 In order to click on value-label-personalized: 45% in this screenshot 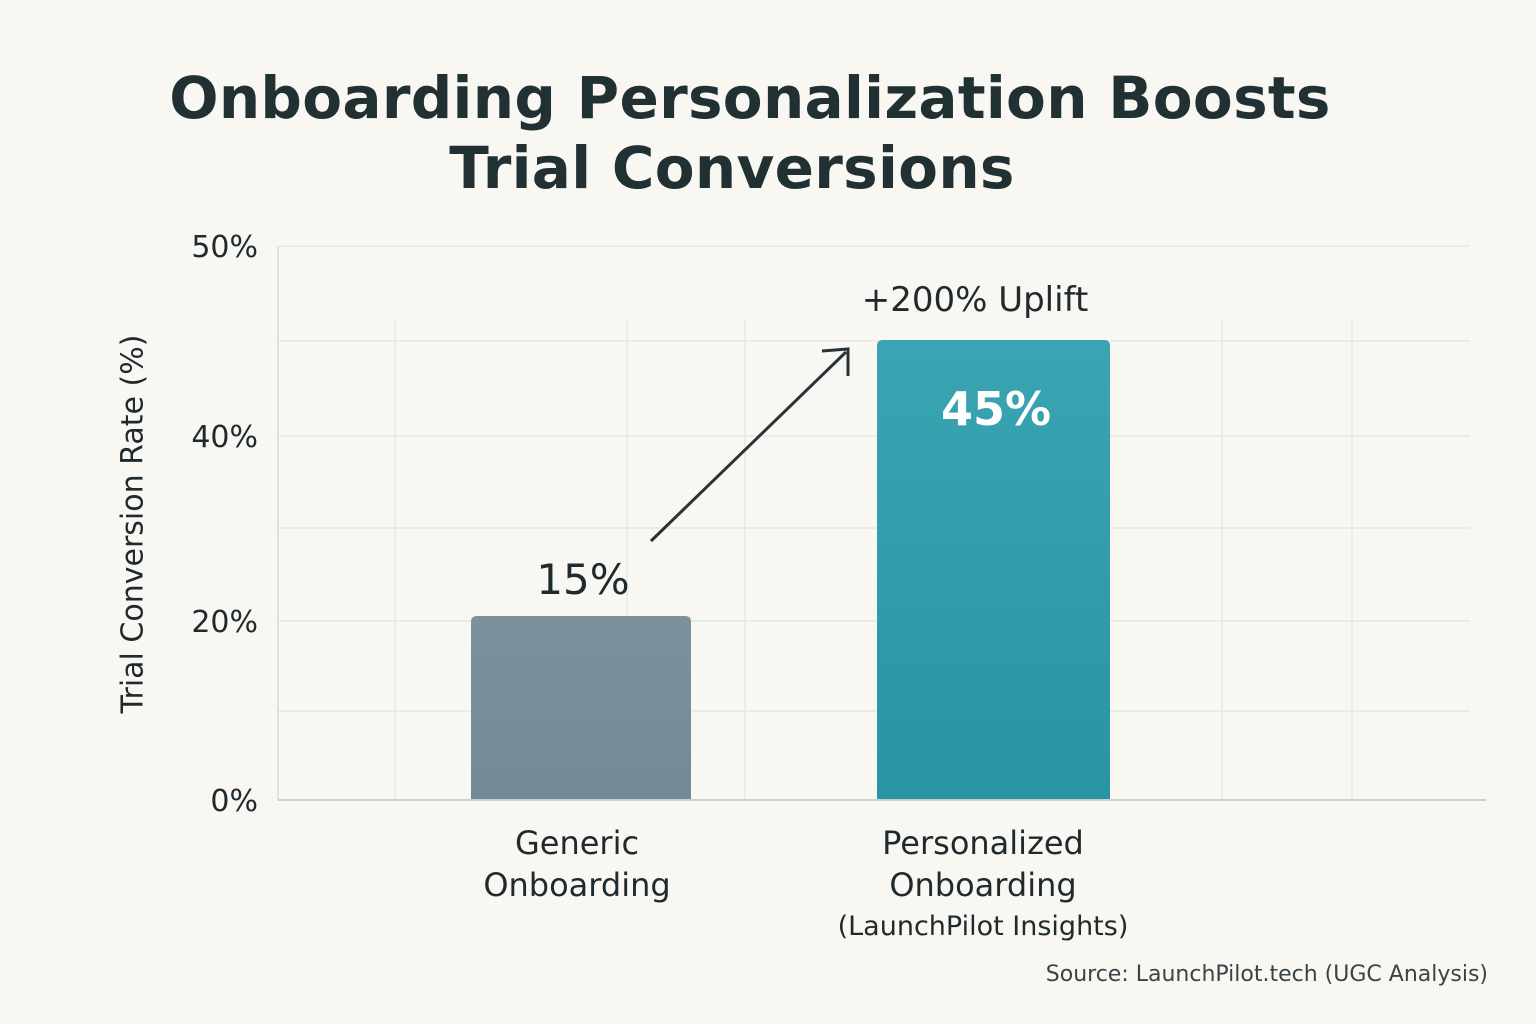, I will do `click(996, 409)`.